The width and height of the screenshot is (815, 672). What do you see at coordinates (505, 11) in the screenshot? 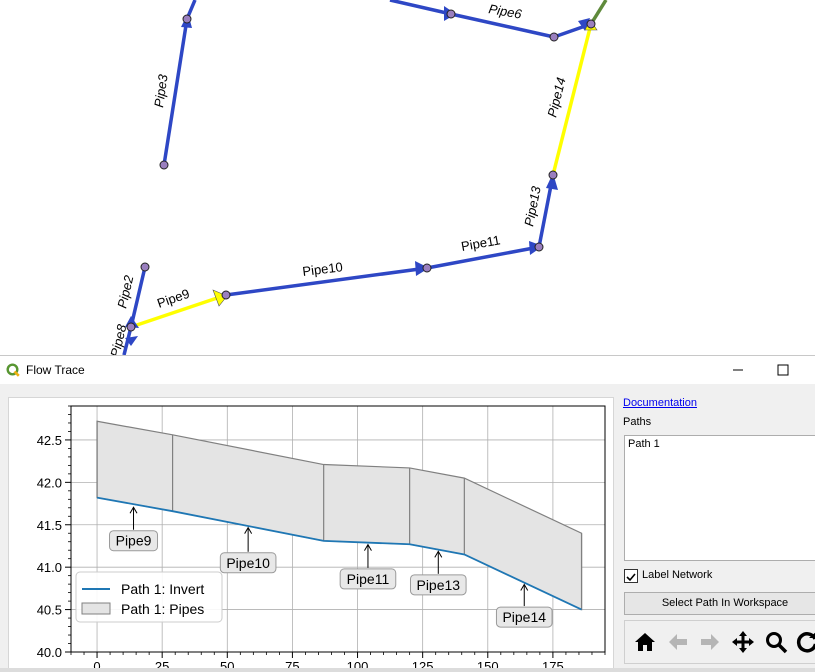
I see `pipe-label-pipe6: Pipe6` at bounding box center [505, 11].